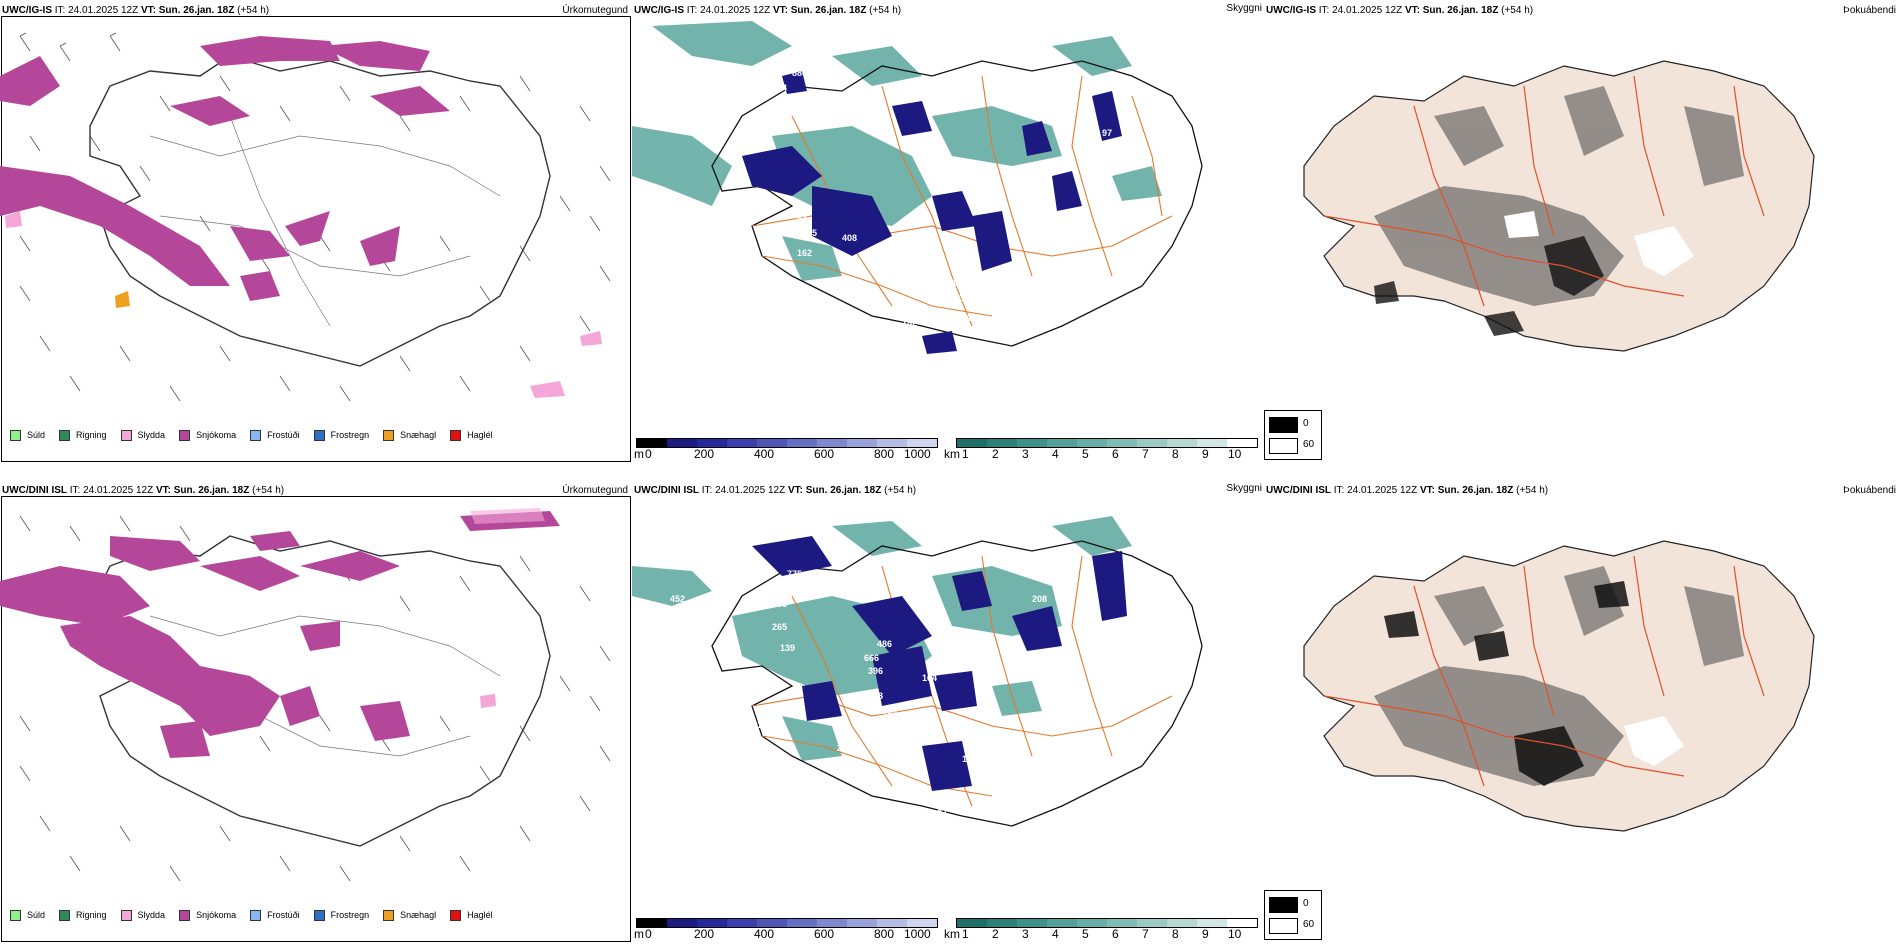  I want to click on legend-label: Haglél, so click(480, 435).